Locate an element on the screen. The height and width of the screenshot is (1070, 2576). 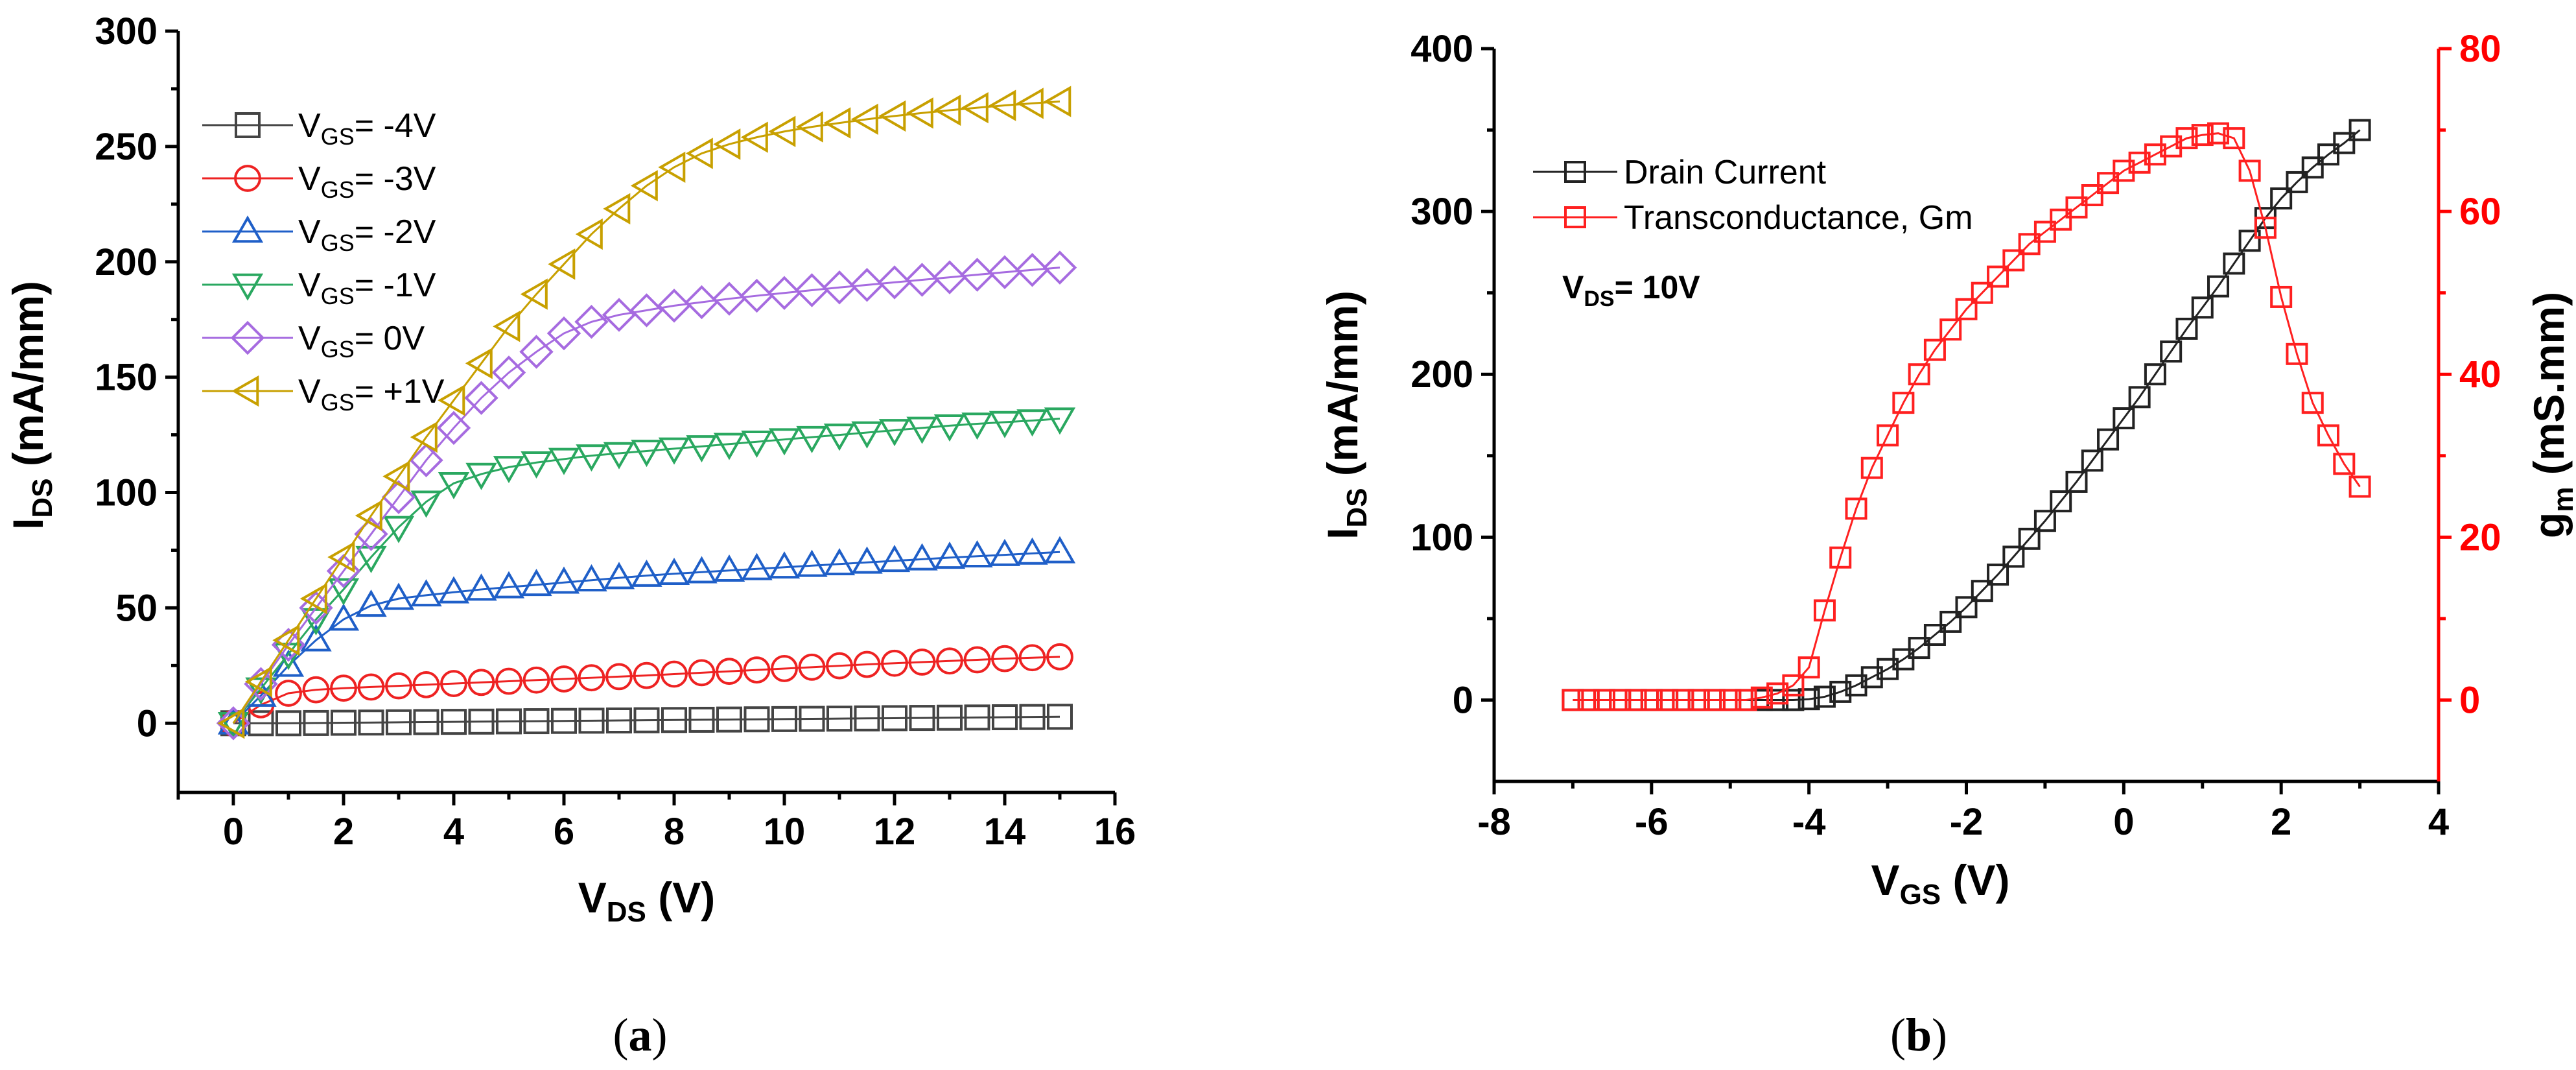
legend-item: VGS= -2V is located at coordinates (319, 234).